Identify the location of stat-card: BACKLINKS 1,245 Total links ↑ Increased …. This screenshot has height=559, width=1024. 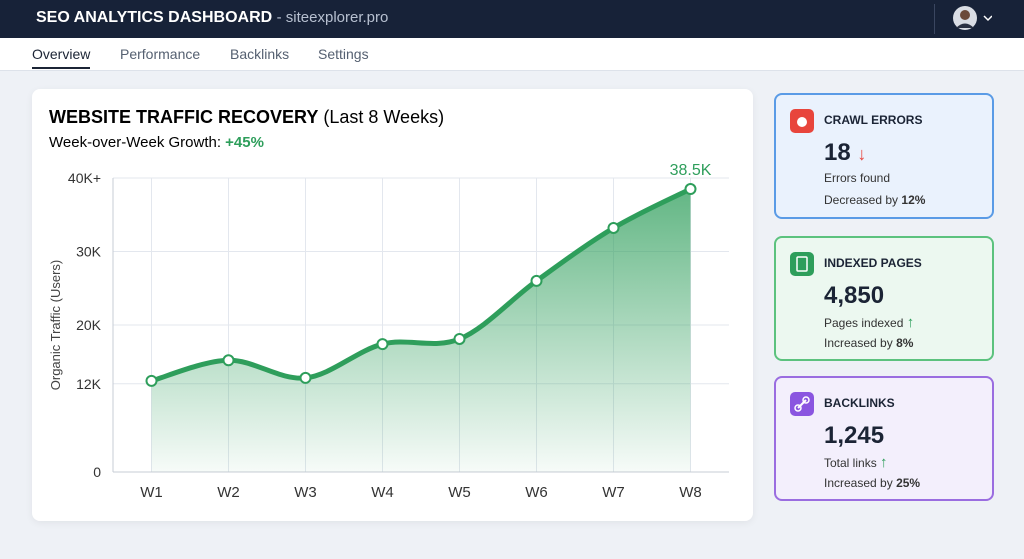
(884, 438).